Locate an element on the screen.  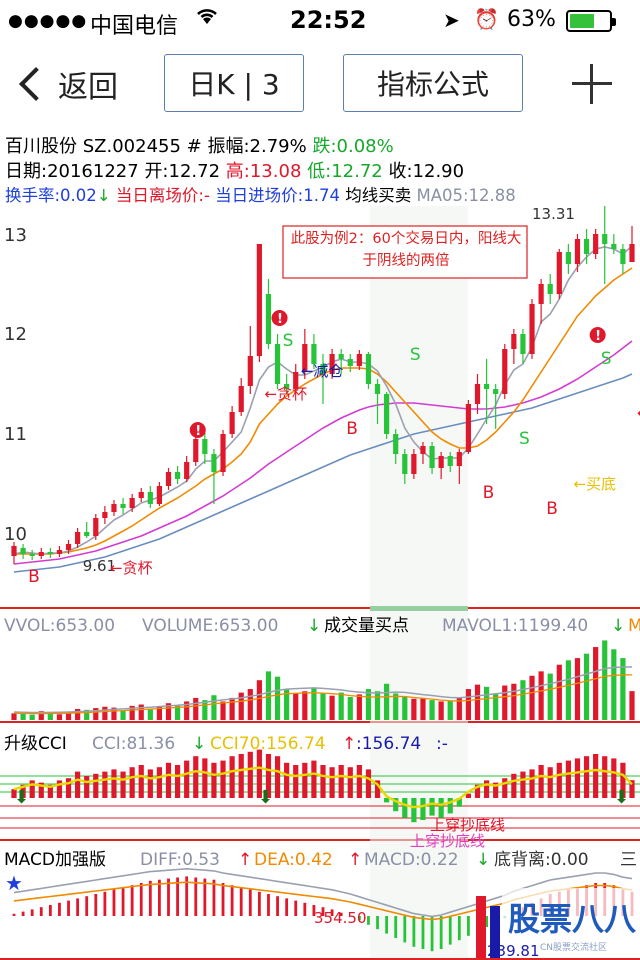
volume-bars is located at coordinates (323, 680).